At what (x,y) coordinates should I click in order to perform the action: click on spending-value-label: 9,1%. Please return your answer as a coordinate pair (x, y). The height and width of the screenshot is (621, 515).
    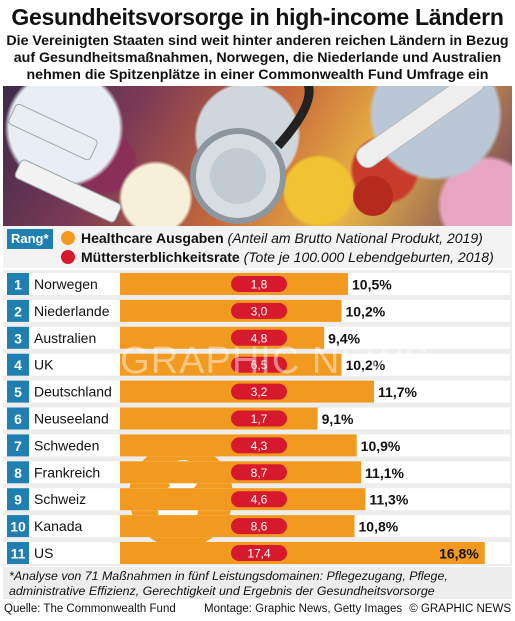
    Looking at the image, I should click on (338, 419).